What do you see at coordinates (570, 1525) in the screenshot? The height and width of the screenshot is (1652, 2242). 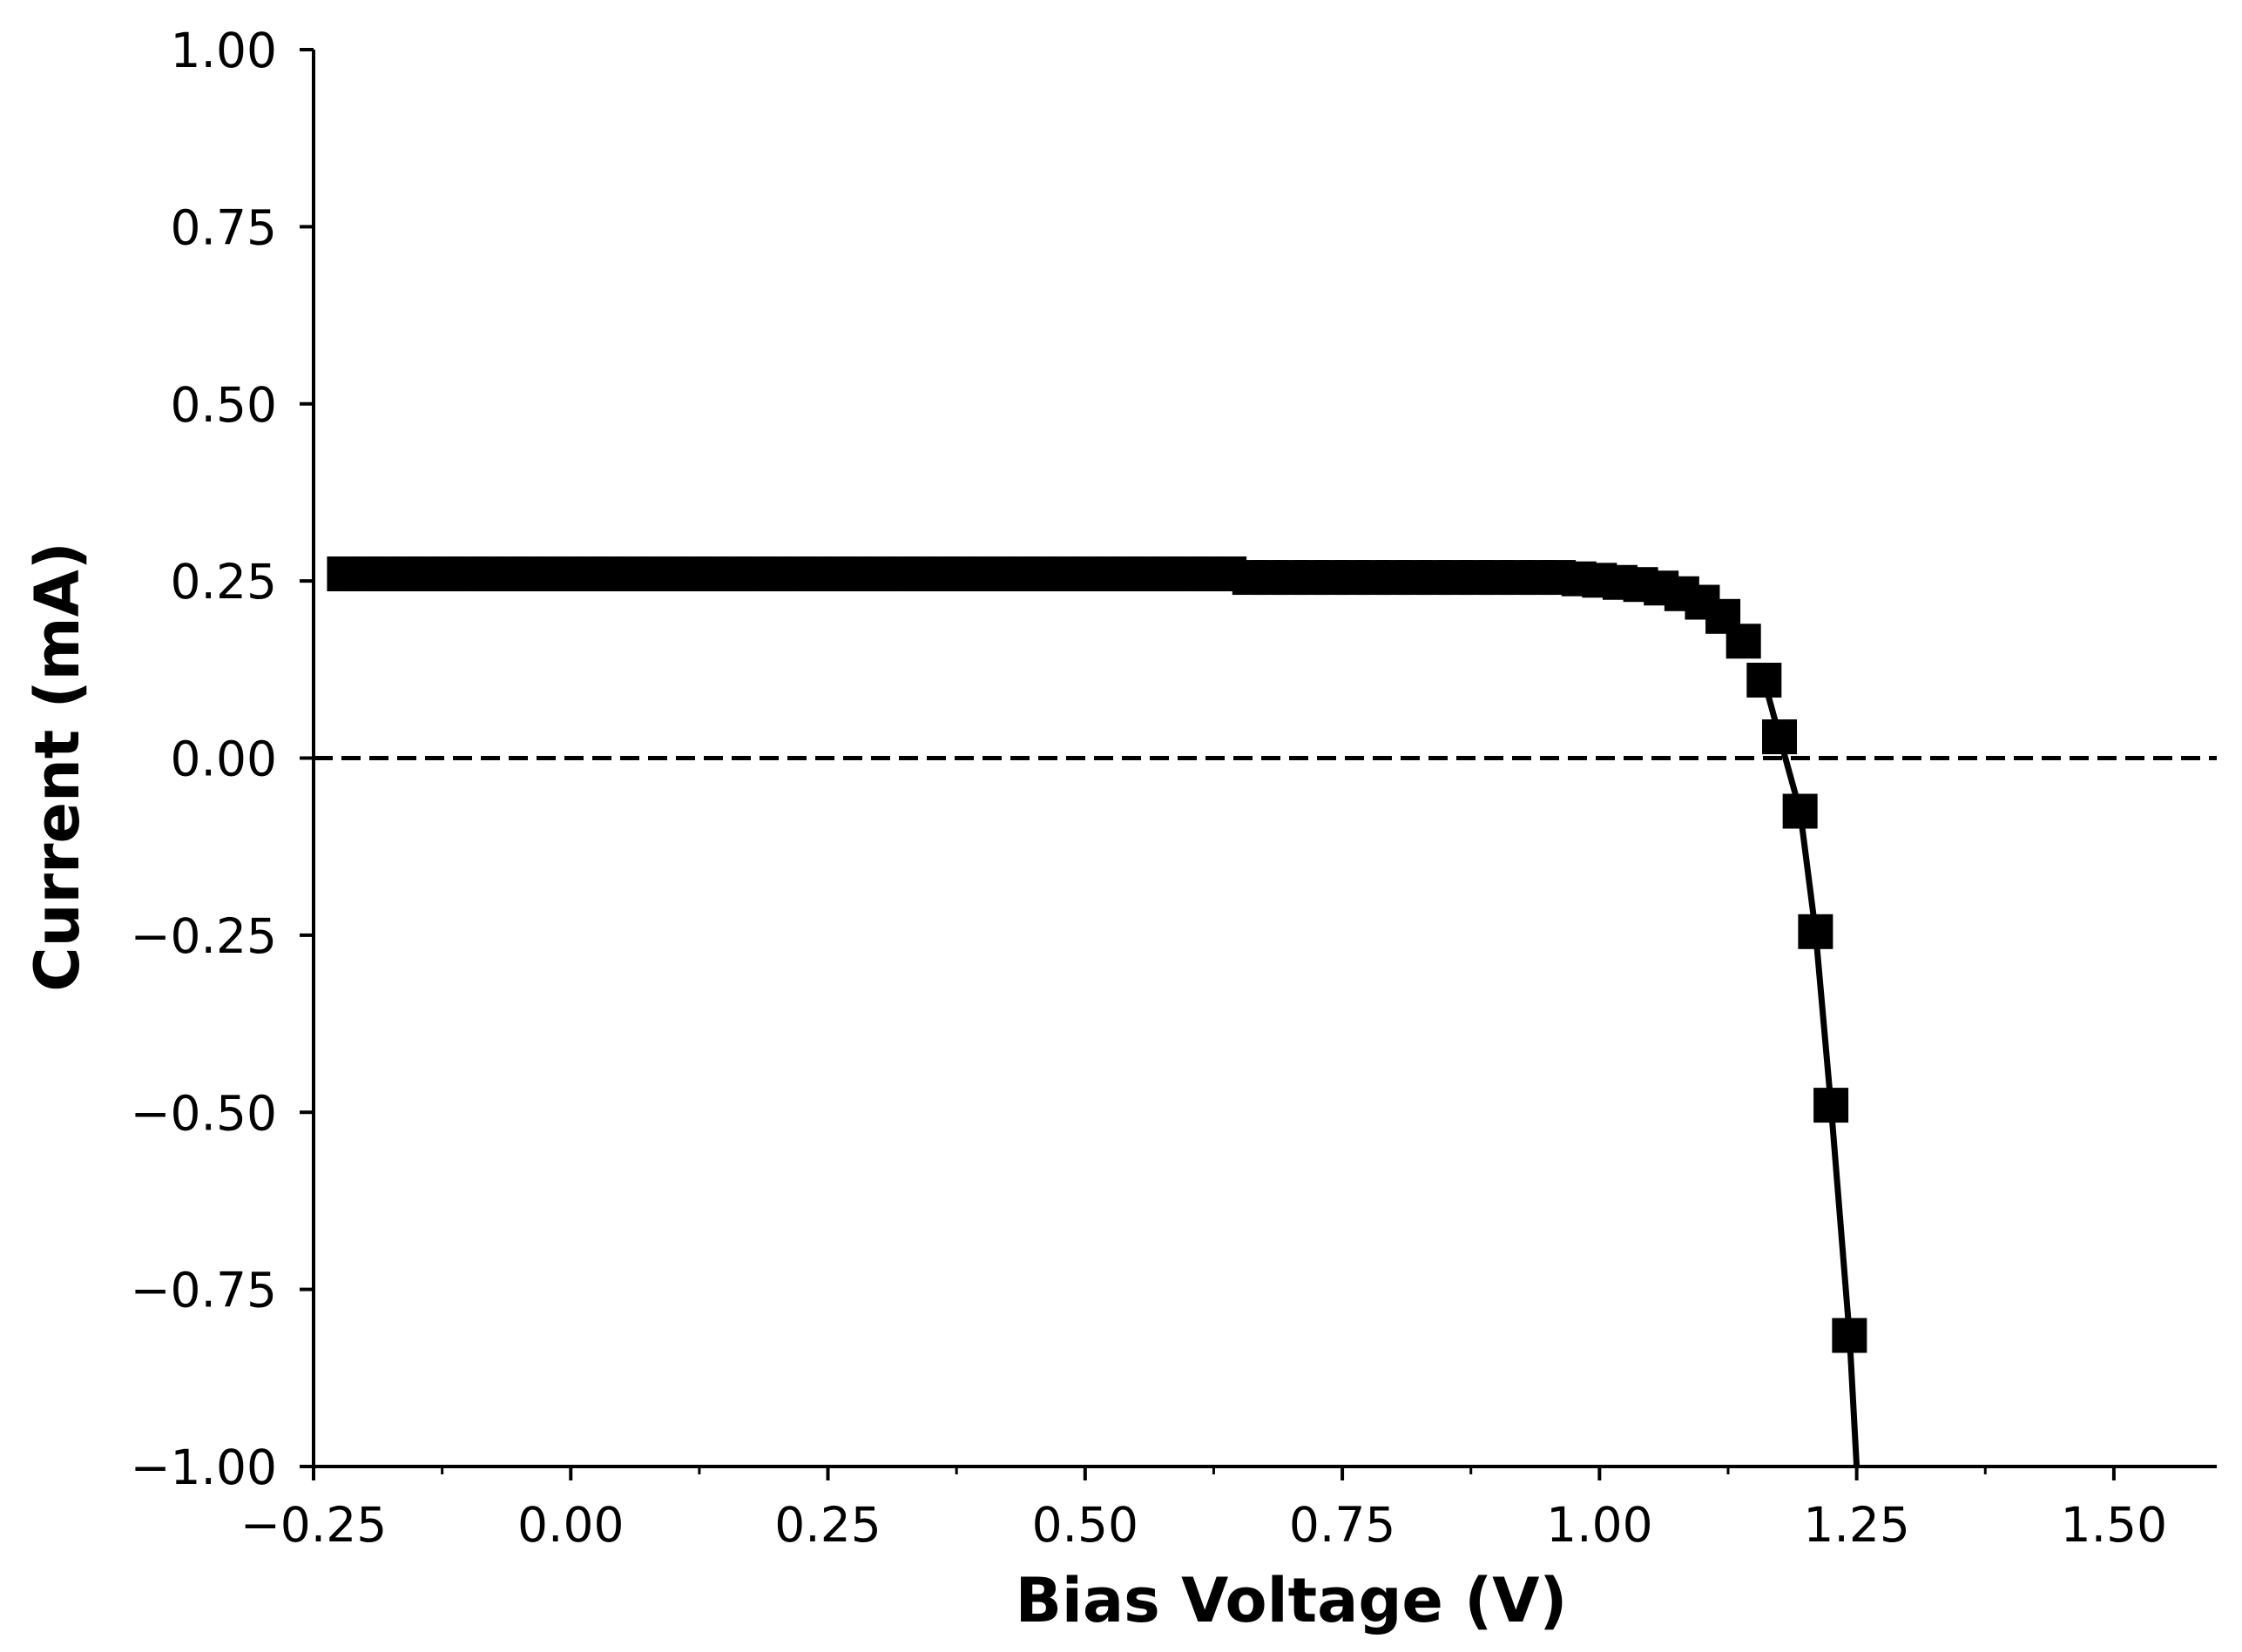 I see `x-tick-label: 0.00` at bounding box center [570, 1525].